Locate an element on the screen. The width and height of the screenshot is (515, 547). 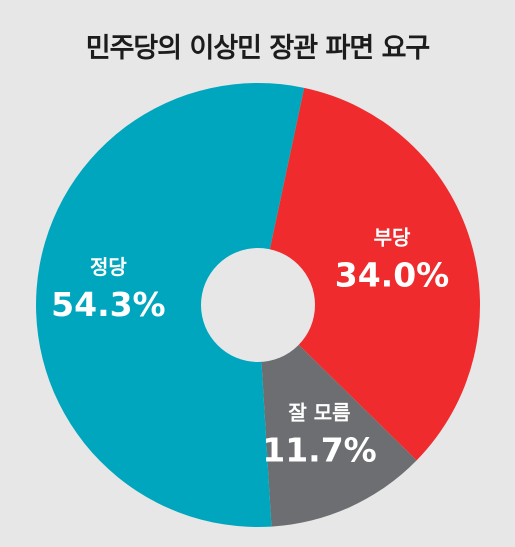
slice-label-2: 잘 모름 is located at coordinates (319, 413).